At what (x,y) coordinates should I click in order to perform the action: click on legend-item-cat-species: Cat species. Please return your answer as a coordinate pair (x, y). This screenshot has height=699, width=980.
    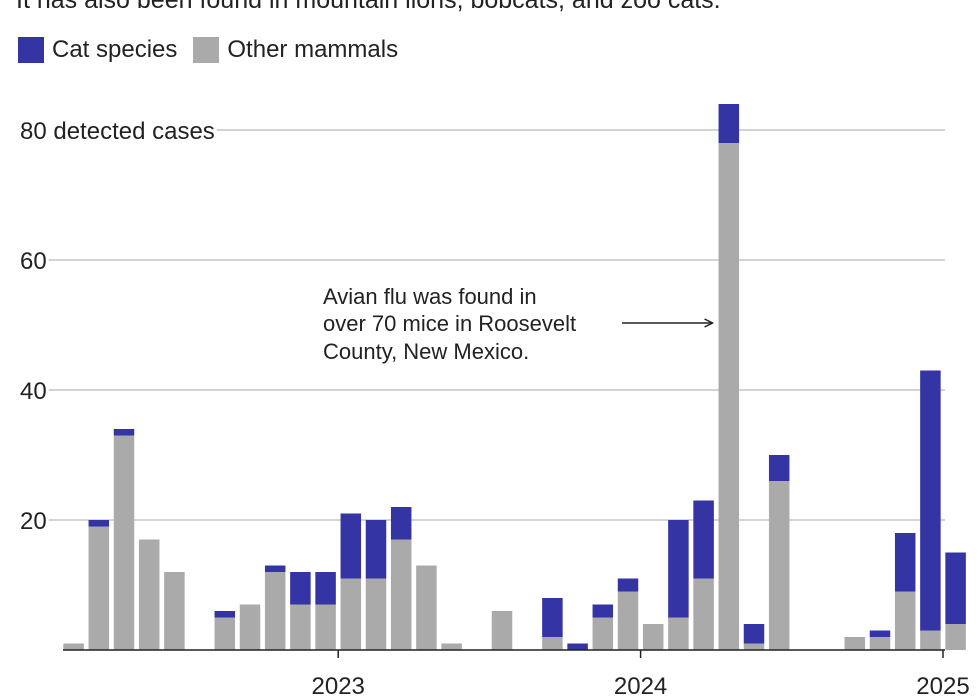
    Looking at the image, I should click on (97, 50).